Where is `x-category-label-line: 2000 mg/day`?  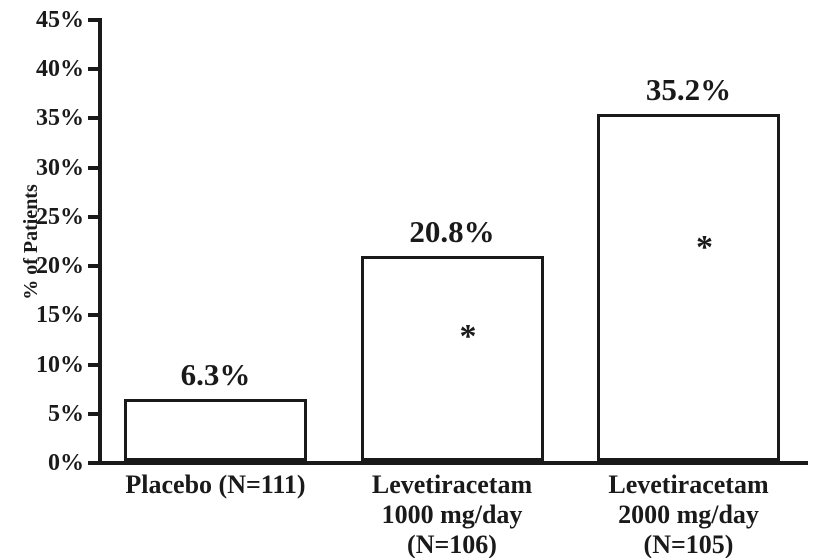 x-category-label-line: 2000 mg/day is located at coordinates (688, 514).